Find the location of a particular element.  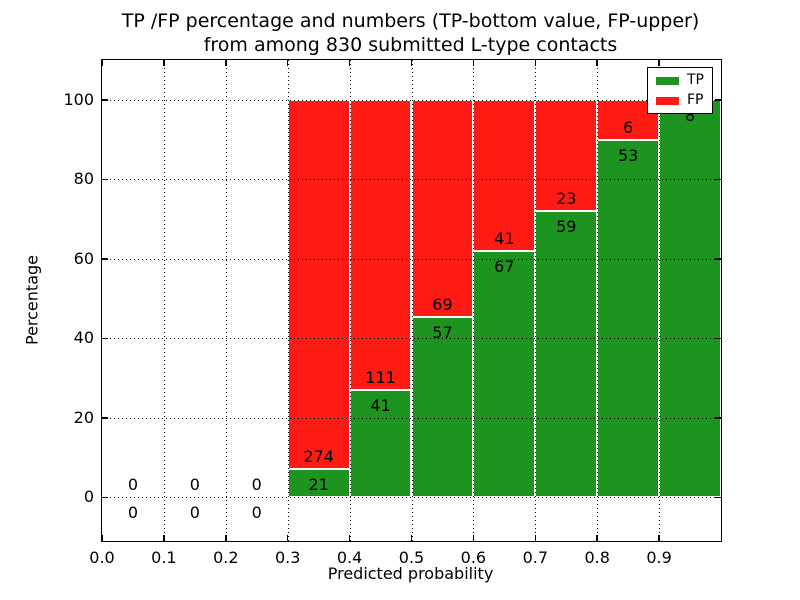

tp-count-label: 59 is located at coordinates (566, 227).